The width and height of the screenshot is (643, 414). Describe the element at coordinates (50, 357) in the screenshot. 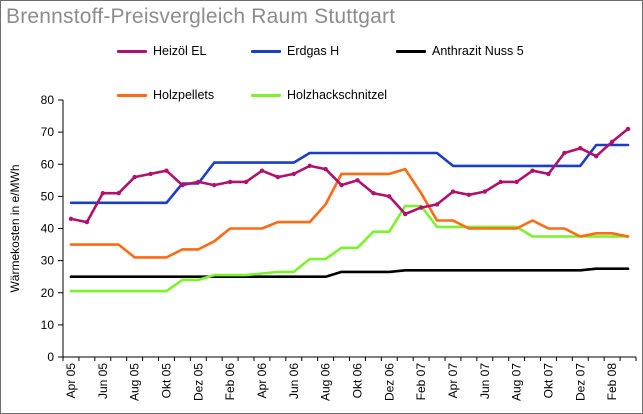

I see `y-tick-label: 0` at that location.